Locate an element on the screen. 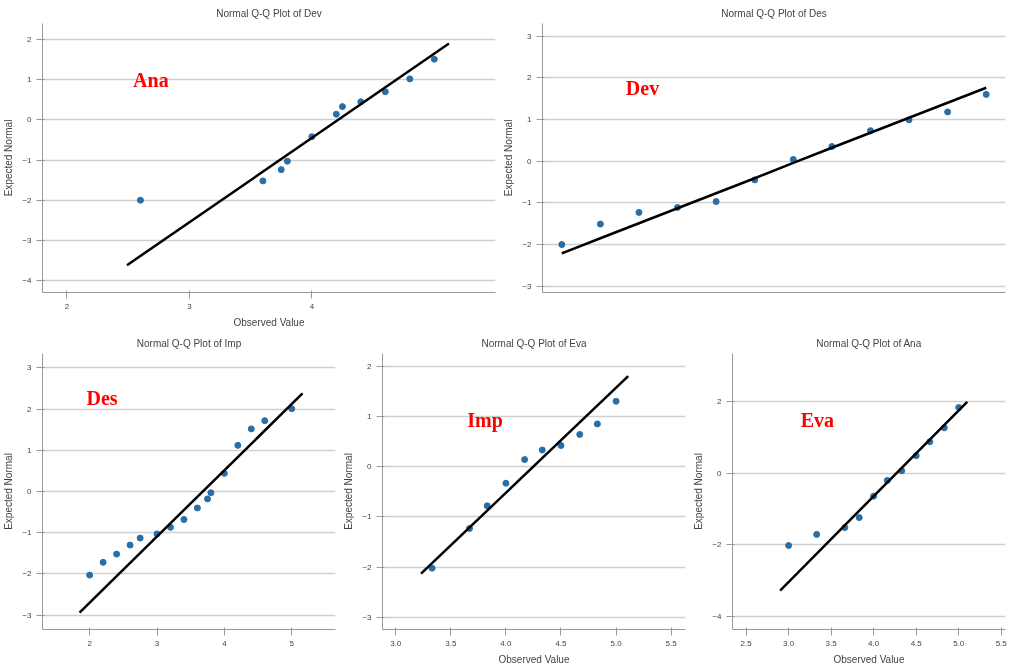 This screenshot has height=667, width=1010. annotation: Dev is located at coordinates (642, 87).